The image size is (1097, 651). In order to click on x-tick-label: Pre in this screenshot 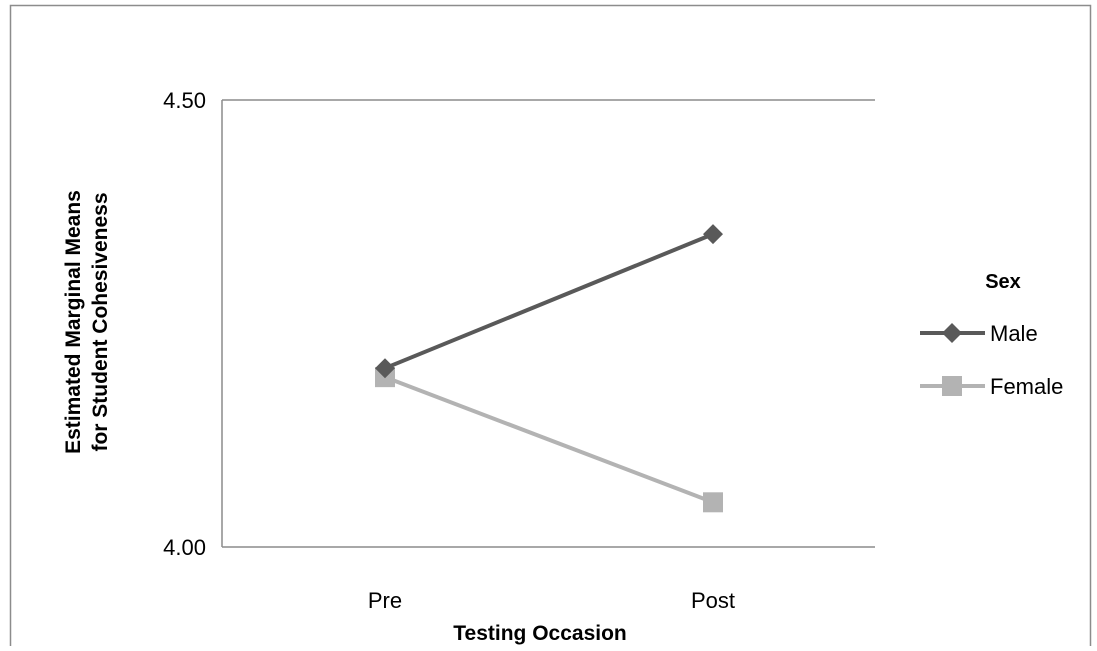, I will do `click(385, 600)`.